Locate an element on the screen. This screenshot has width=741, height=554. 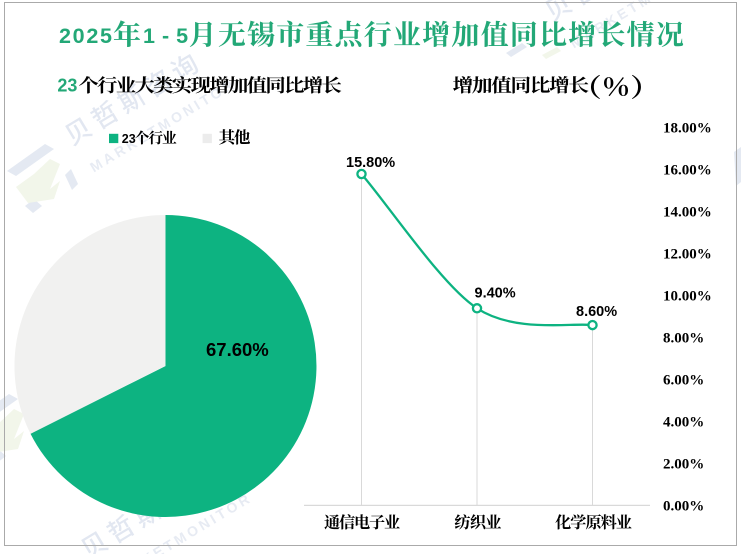
svg-text: 14.00% is located at coordinates (687, 213).